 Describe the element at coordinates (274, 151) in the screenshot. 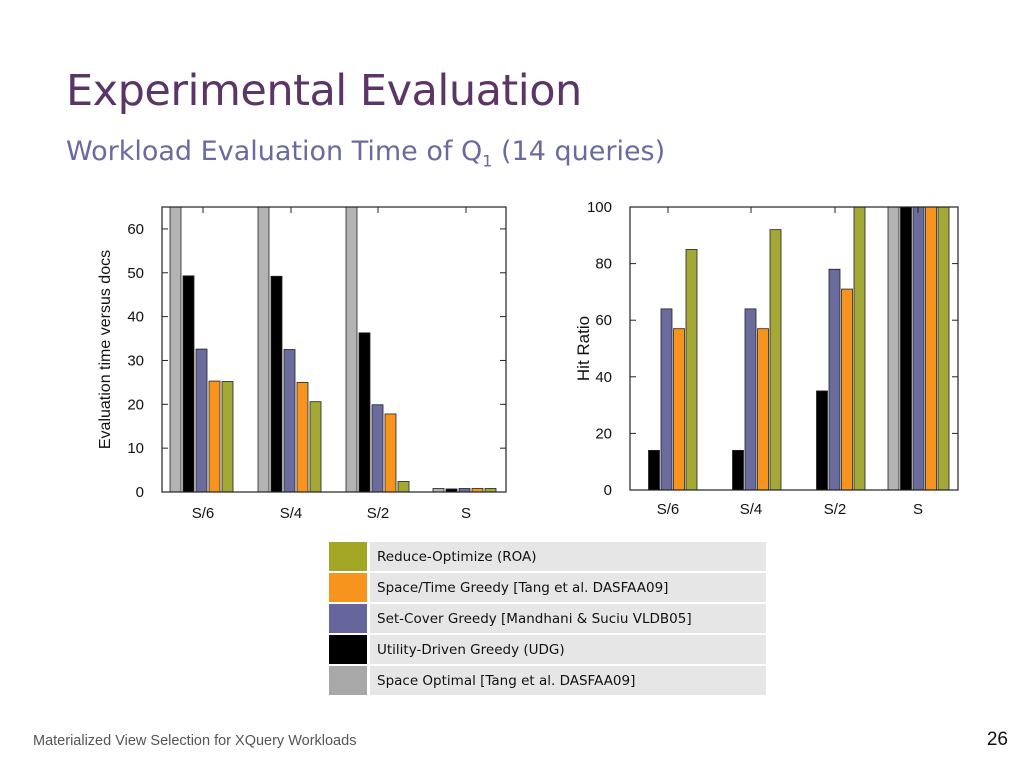

I see `subtitle-text: Workload Evaluation Time of Q` at that location.